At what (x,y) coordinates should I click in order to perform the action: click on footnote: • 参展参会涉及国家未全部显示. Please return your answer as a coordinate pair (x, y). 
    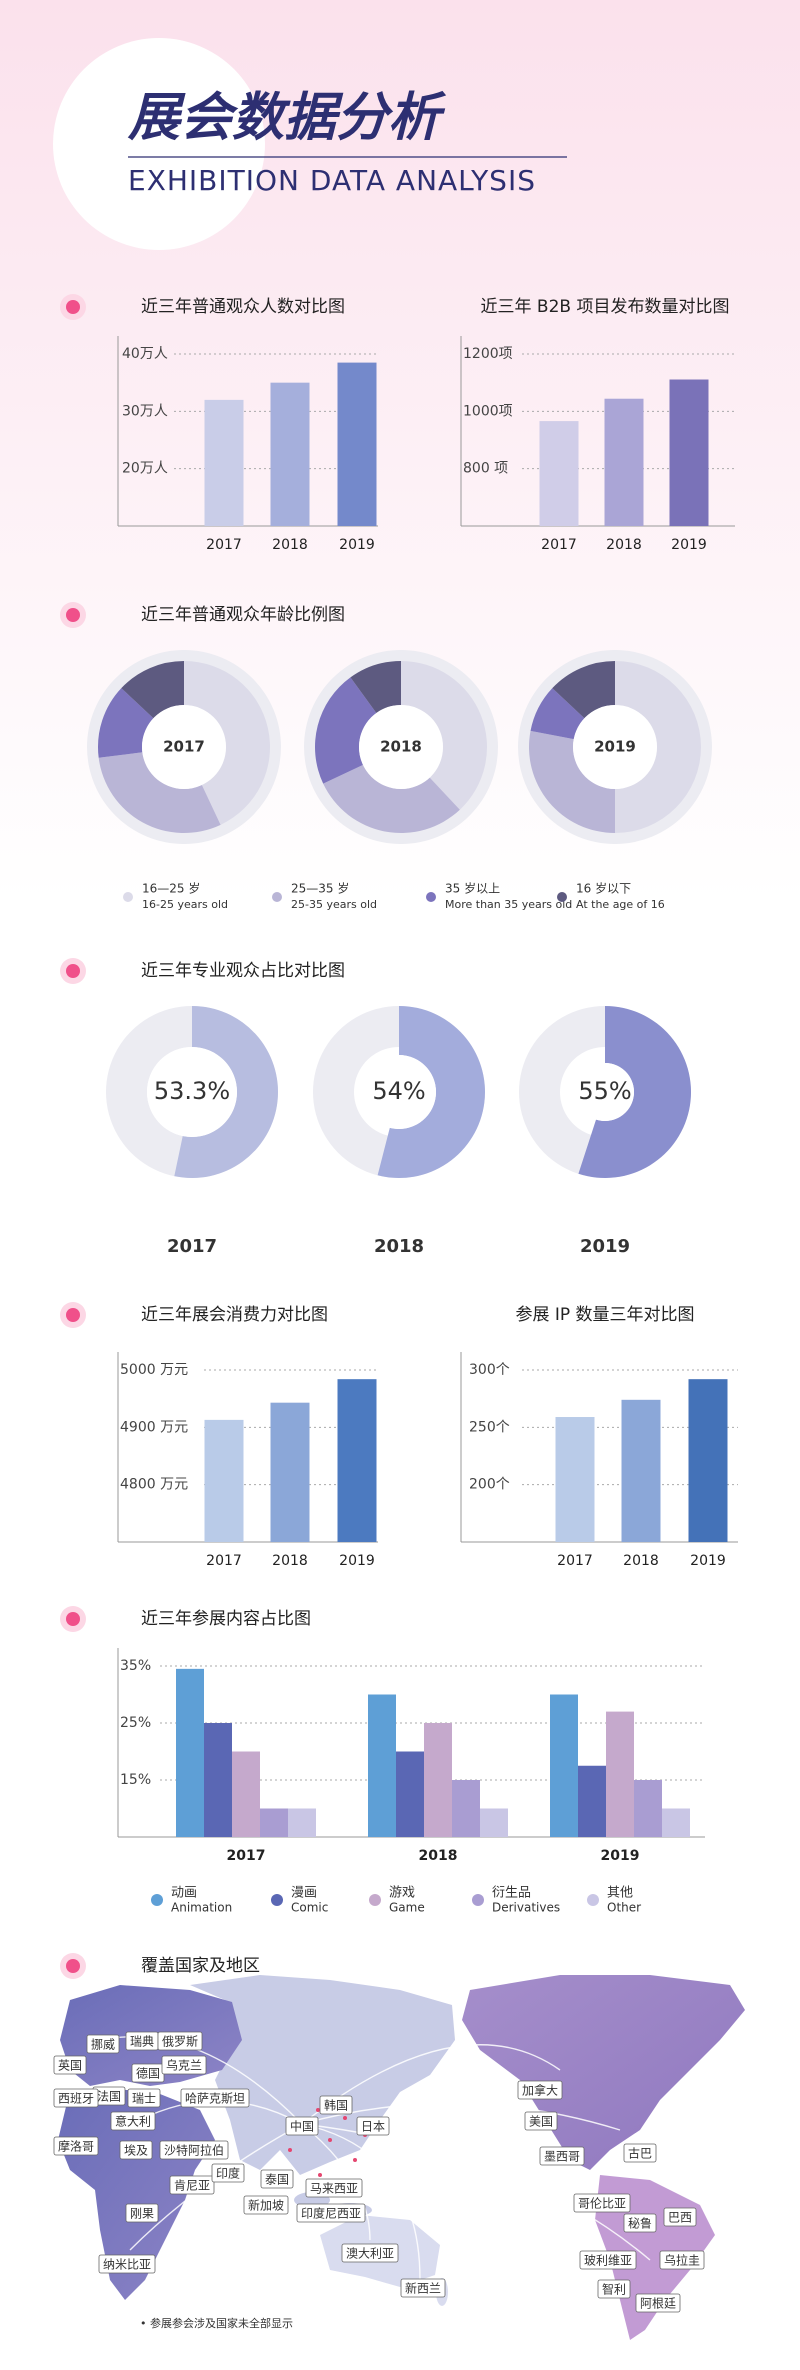
    Looking at the image, I should click on (216, 2323).